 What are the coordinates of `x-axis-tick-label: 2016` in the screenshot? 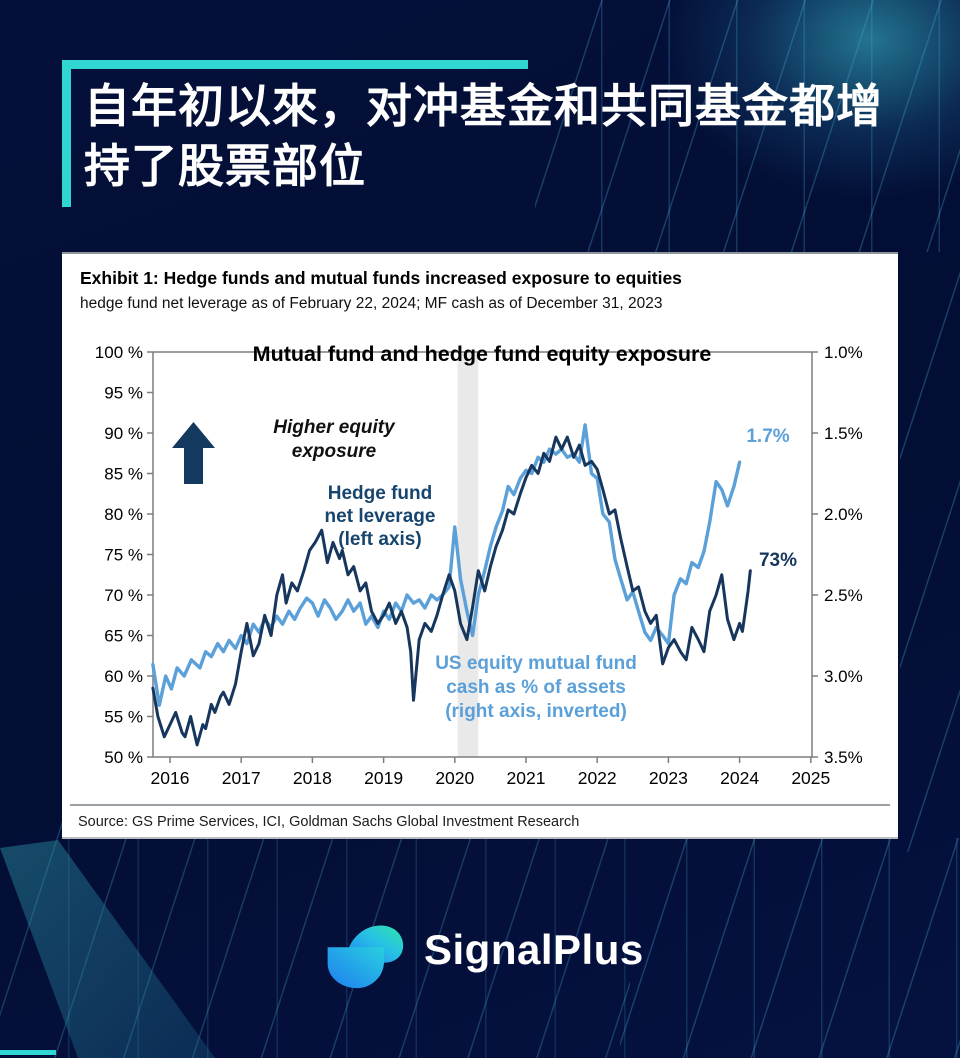 It's located at (170, 778).